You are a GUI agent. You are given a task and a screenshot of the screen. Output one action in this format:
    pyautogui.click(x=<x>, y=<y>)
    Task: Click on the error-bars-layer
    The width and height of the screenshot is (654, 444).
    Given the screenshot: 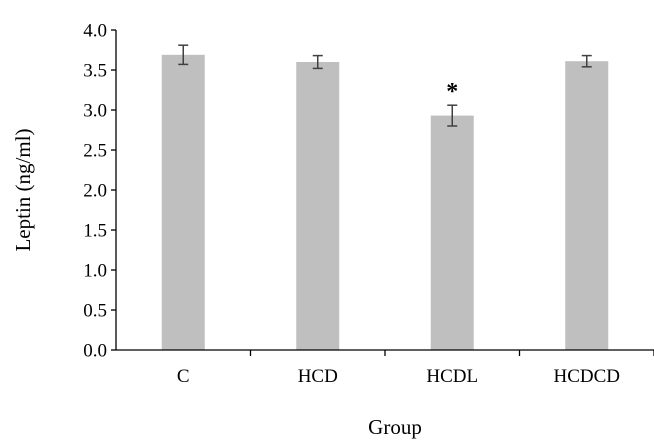 What is the action you would take?
    pyautogui.click(x=385, y=85)
    